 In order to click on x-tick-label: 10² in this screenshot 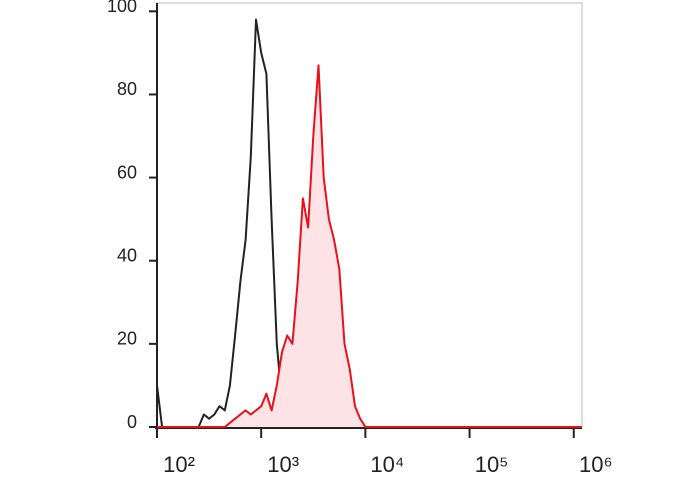, I will do `click(179, 464)`.